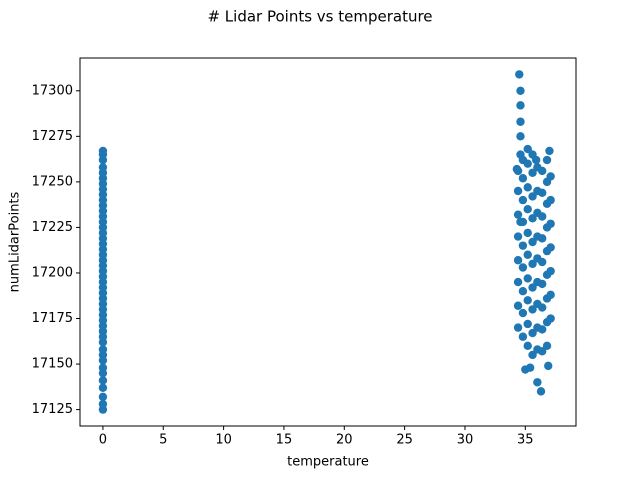  I want to click on x-tick-label: 0, so click(103, 440).